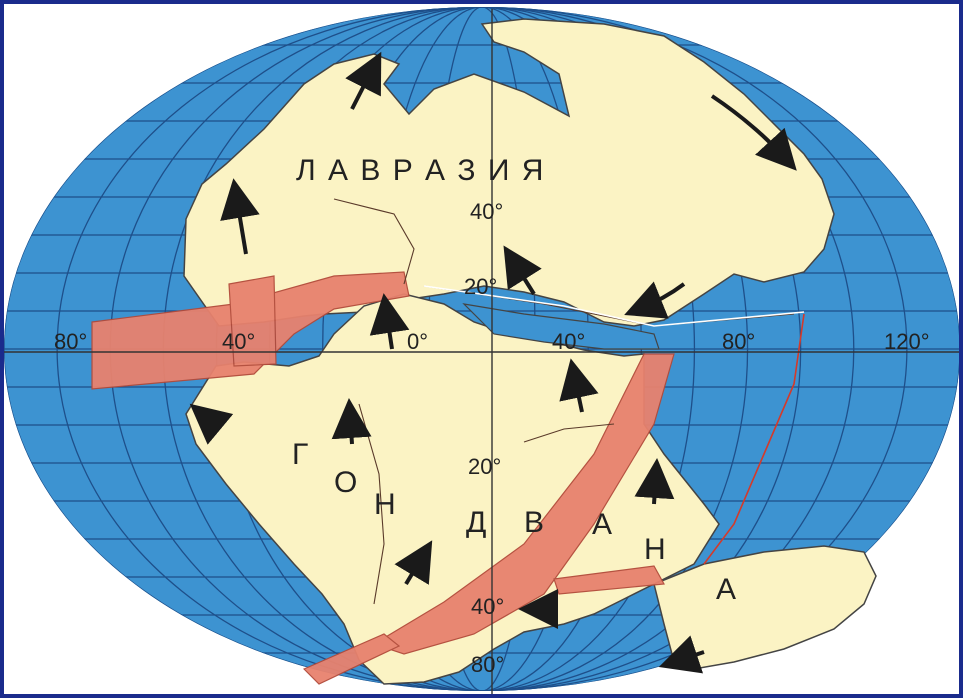 Image resolution: width=963 pixels, height=698 pixels. What do you see at coordinates (417, 341) in the screenshot?
I see `lon-label-0: 0°` at bounding box center [417, 341].